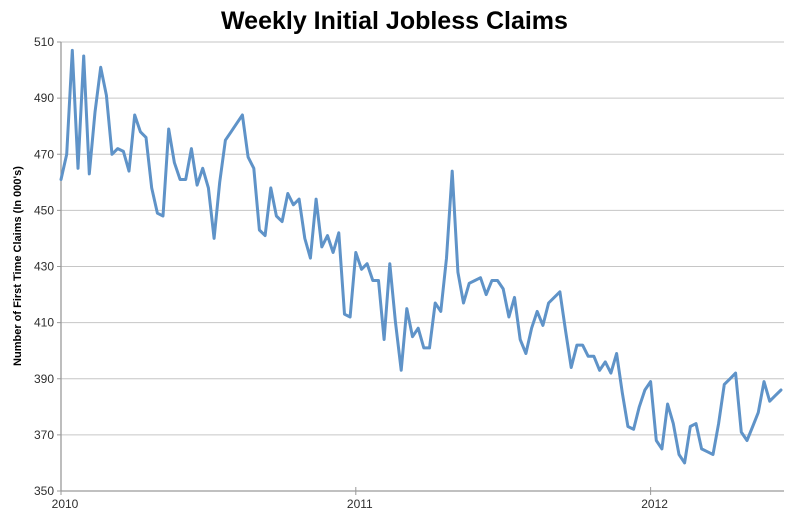 The width and height of the screenshot is (789, 515). What do you see at coordinates (44, 491) in the screenshot?
I see `y-tick-label-350: 350` at bounding box center [44, 491].